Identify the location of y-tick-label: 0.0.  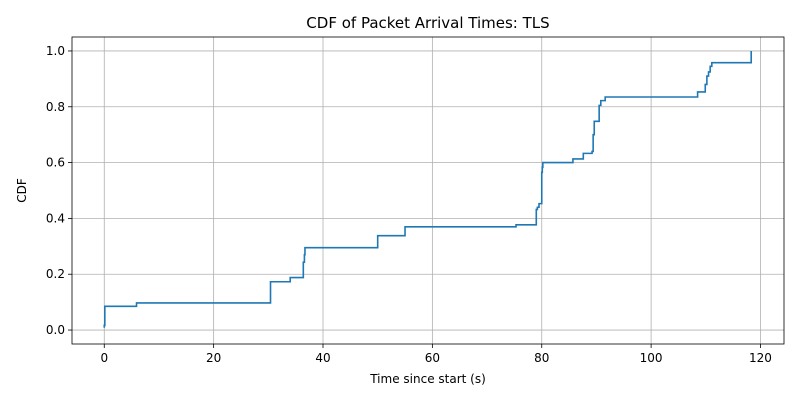
(55, 330).